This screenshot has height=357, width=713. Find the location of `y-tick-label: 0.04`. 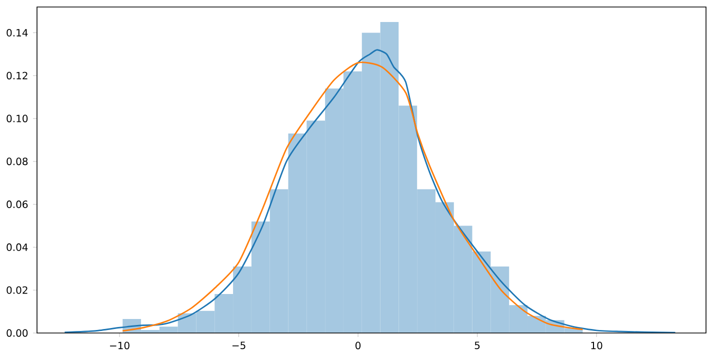

y-tick-label: 0.04 is located at coordinates (17, 247).